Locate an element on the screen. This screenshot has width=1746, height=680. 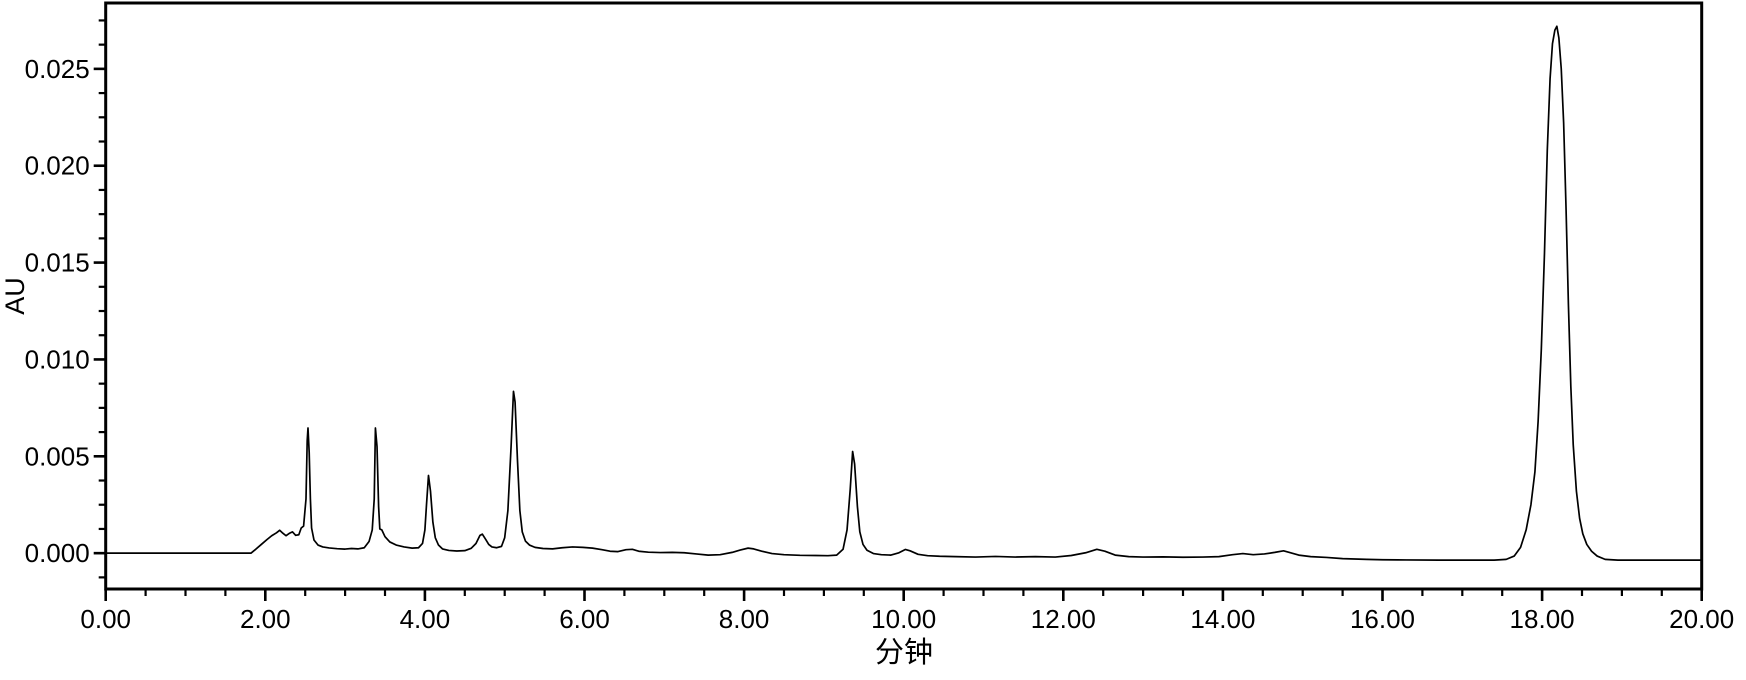
x-tick-label: 14.00 is located at coordinates (1222, 619).